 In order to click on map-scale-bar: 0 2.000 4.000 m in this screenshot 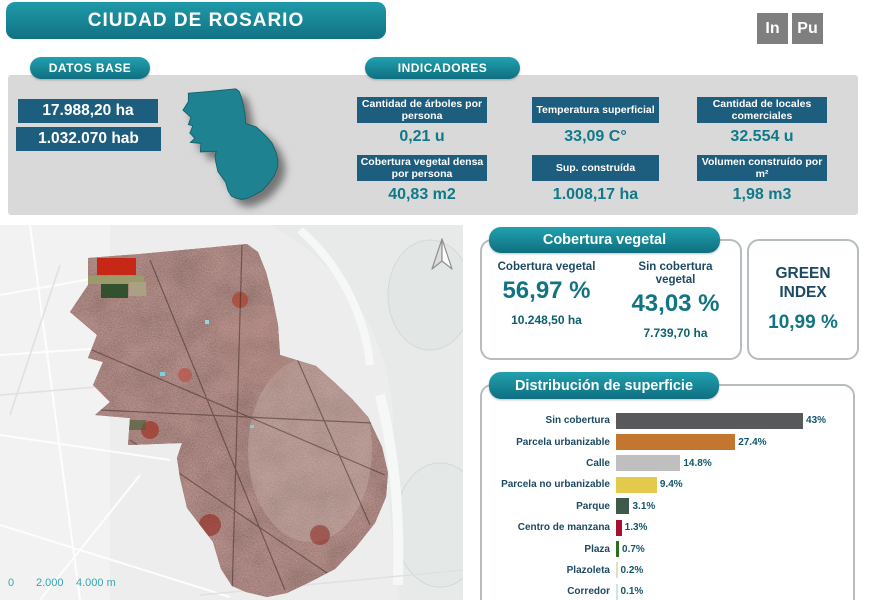, I will do `click(100, 585)`.